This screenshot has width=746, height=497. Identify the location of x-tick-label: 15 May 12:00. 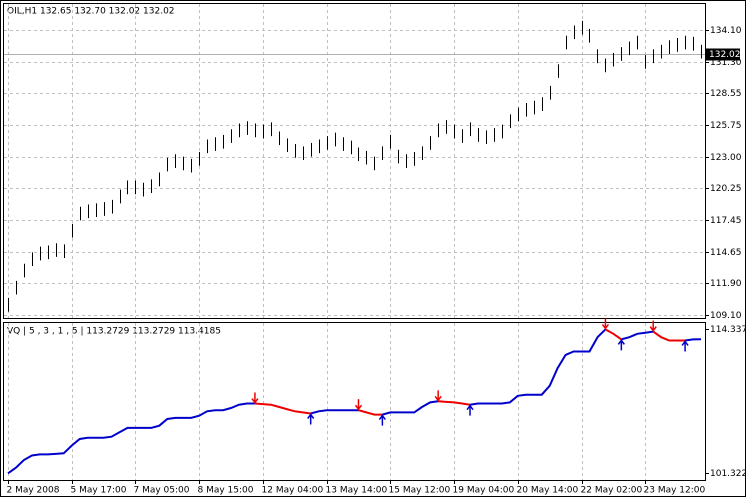
(420, 491).